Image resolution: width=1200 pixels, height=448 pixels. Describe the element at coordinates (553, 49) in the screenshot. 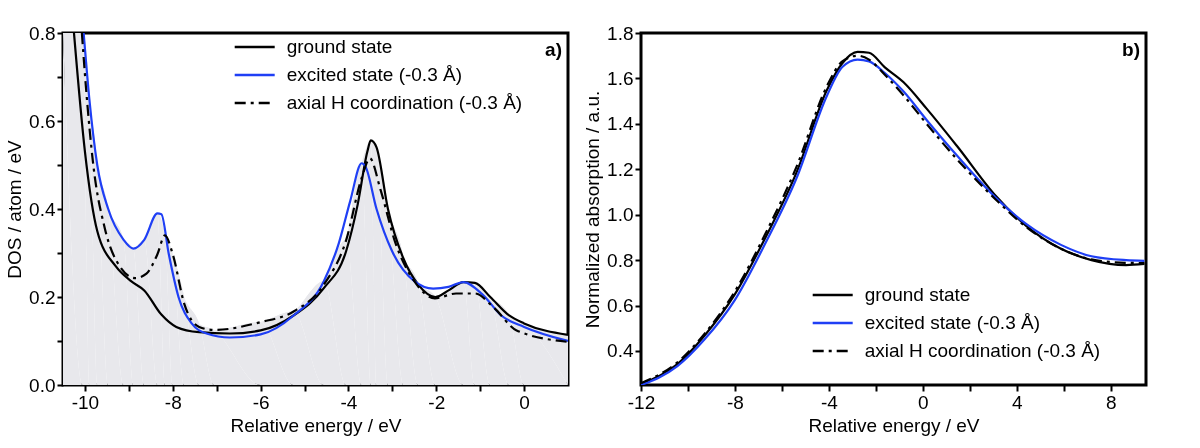

I see `annotation: a)` at that location.